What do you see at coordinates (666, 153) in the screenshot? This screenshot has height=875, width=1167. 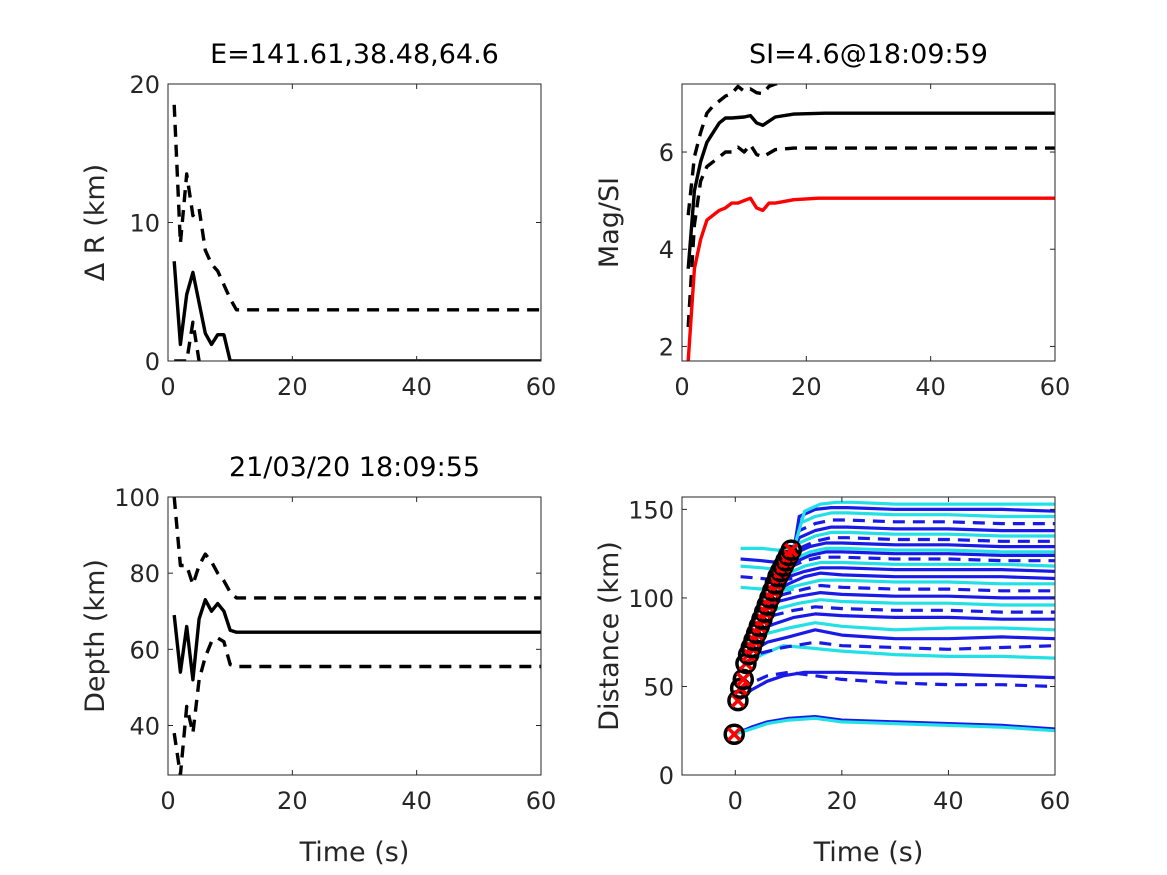 I see `y-tick-label: 6` at bounding box center [666, 153].